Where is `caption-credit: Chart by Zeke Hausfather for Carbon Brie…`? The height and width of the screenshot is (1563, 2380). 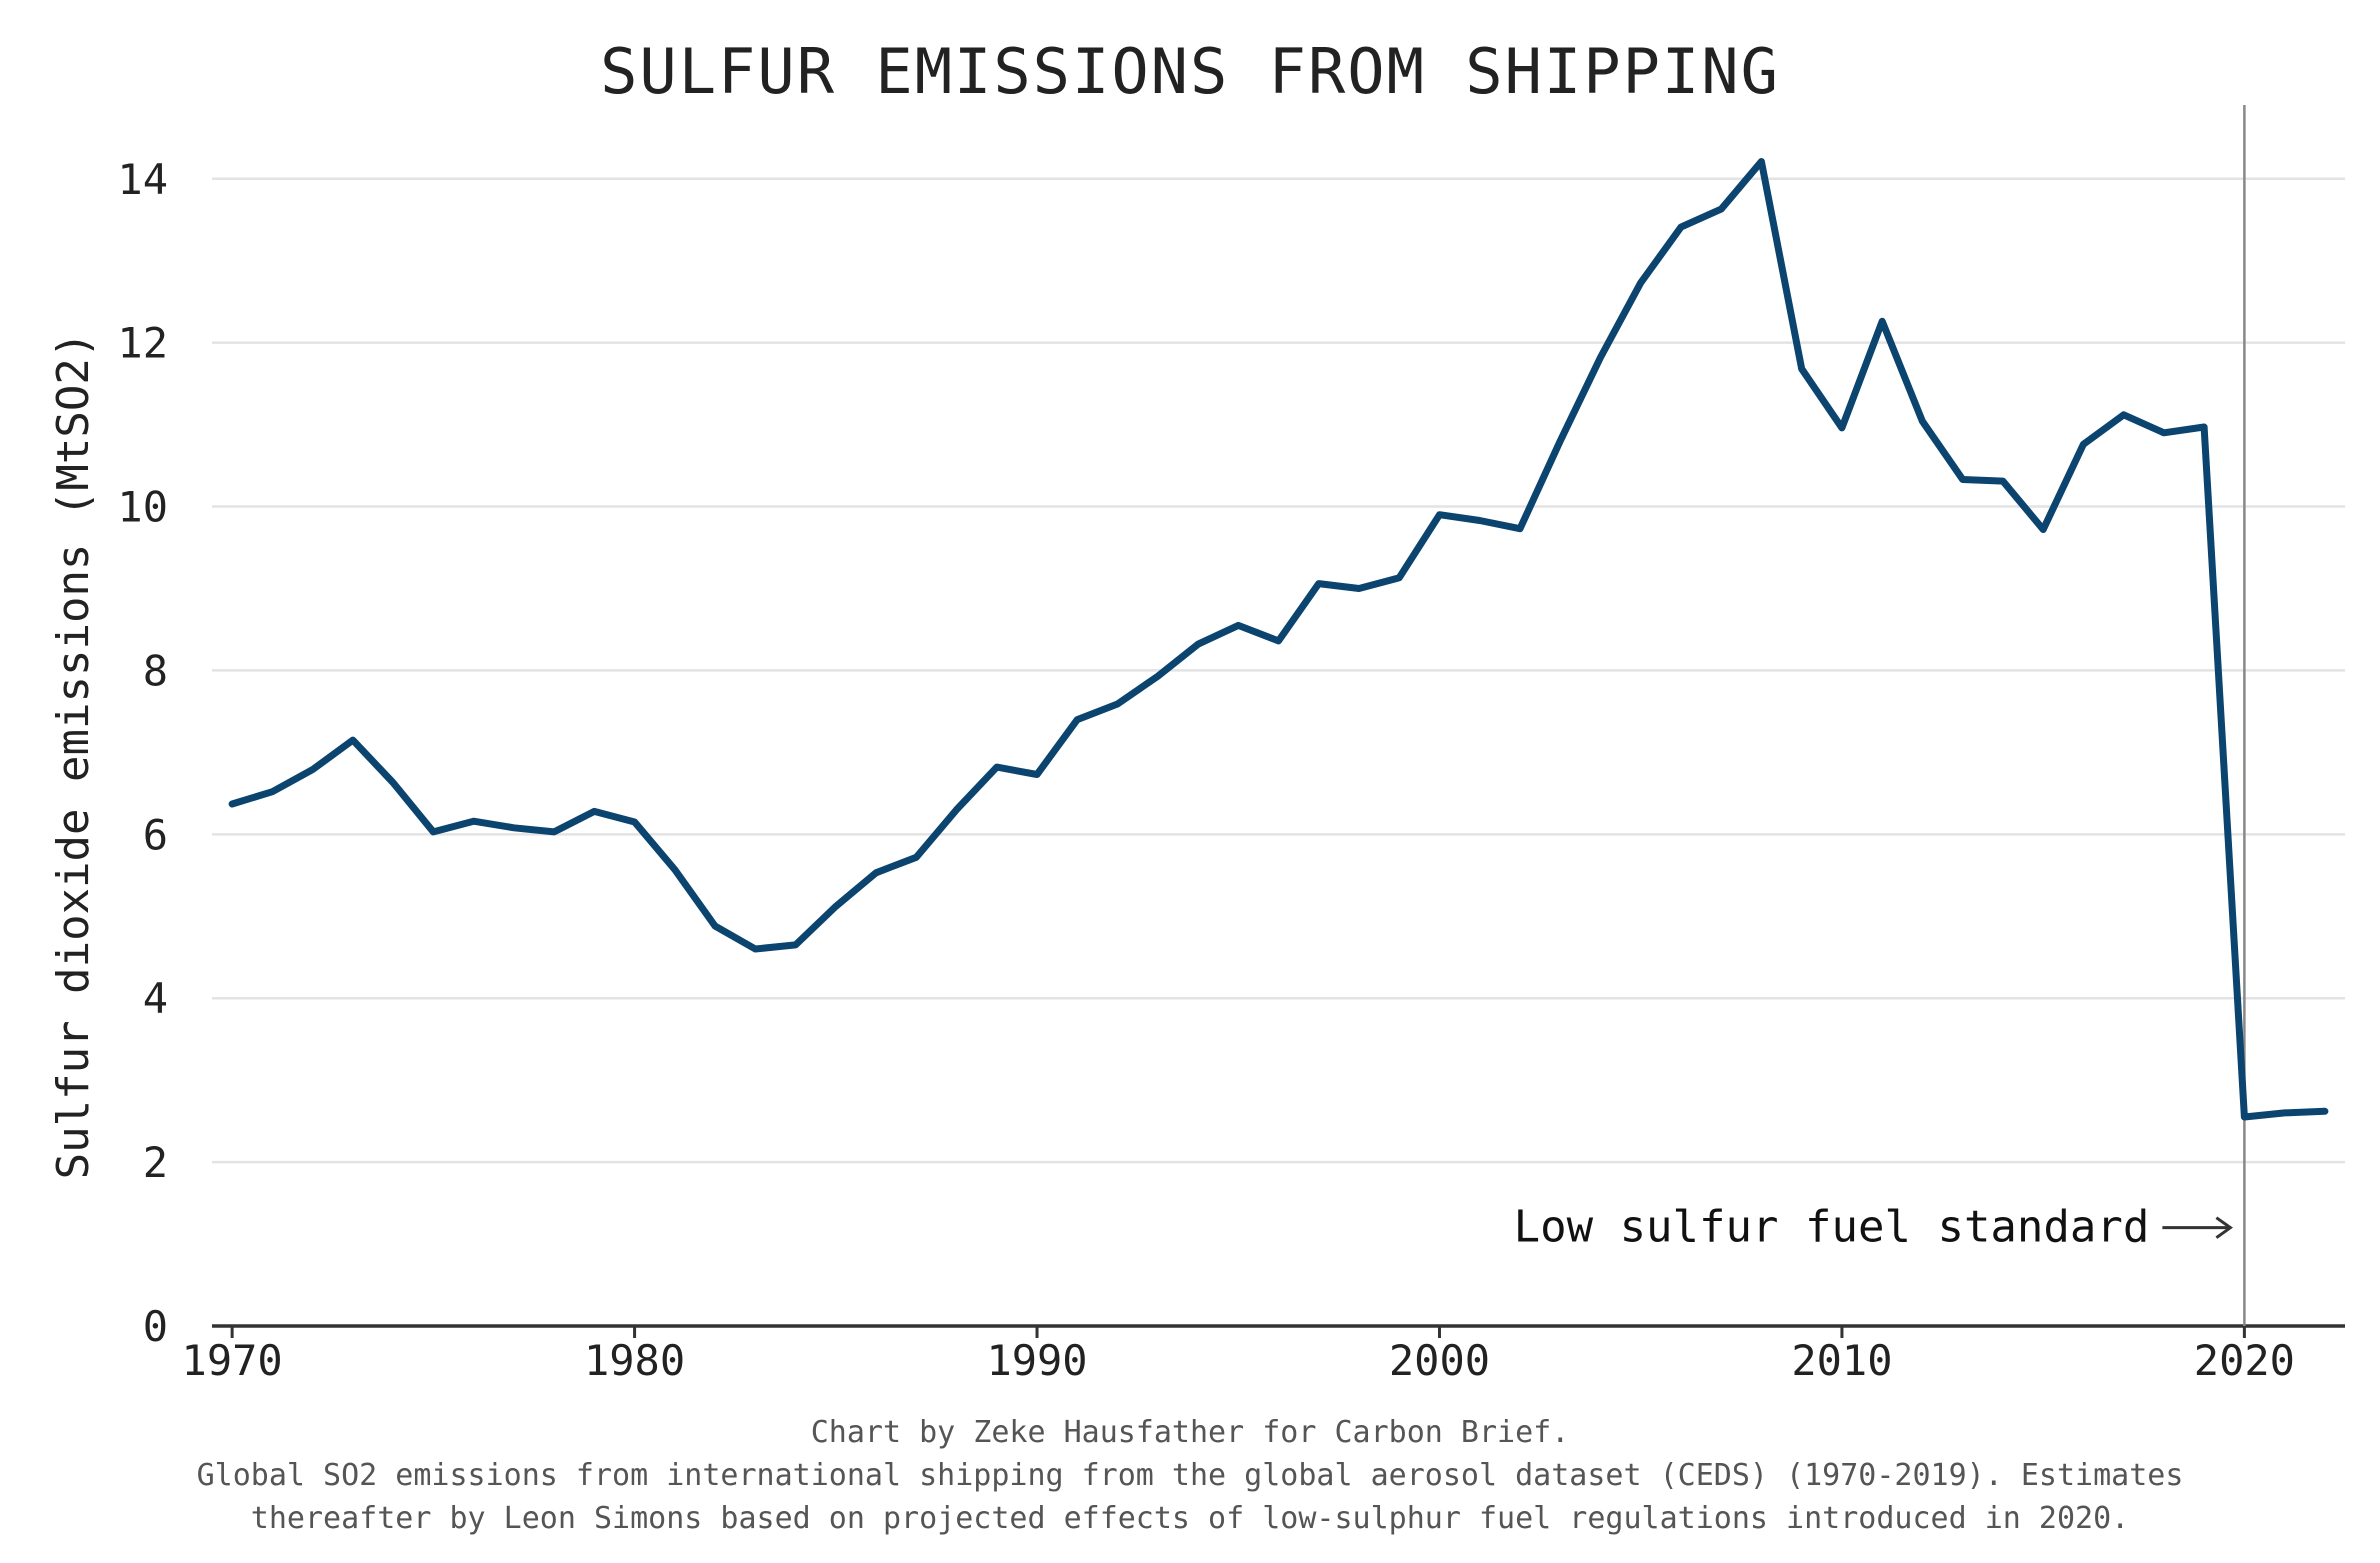
caption-credit: Chart by Zeke Hausfather for Carbon Brie… is located at coordinates (1190, 1432).